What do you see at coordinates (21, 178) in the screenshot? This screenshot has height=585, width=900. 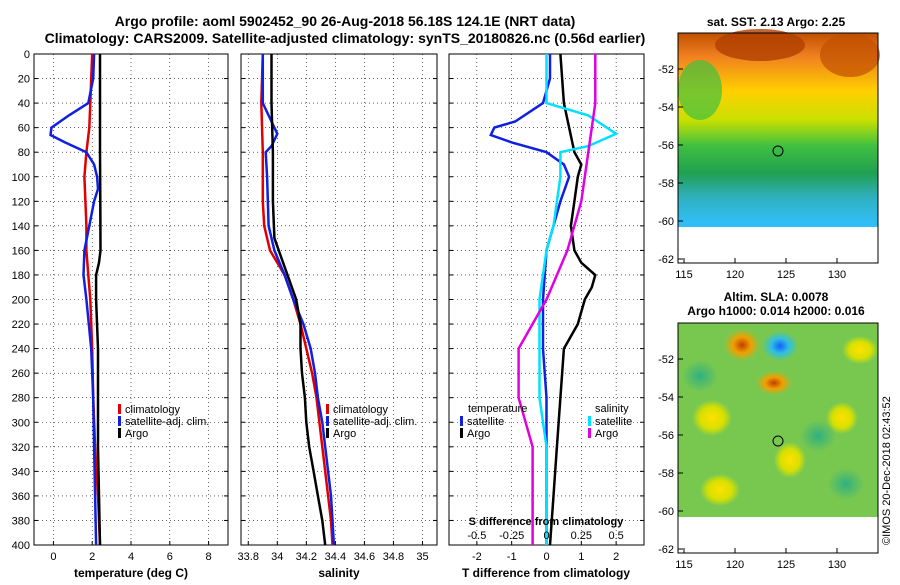 I see `y-tick-label: 100` at bounding box center [21, 178].